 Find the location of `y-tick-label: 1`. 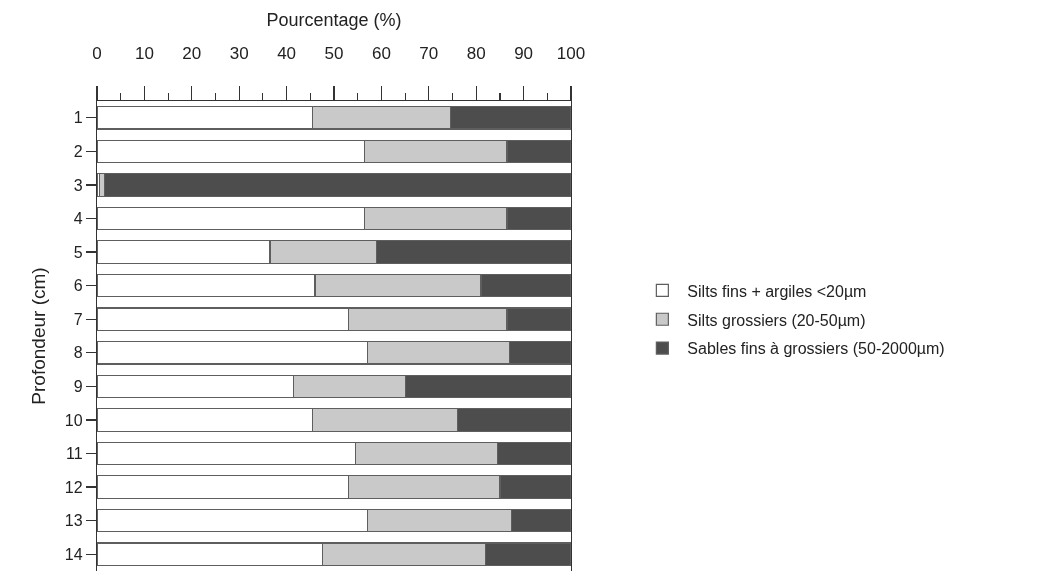

y-tick-label: 1 is located at coordinates (78, 118).